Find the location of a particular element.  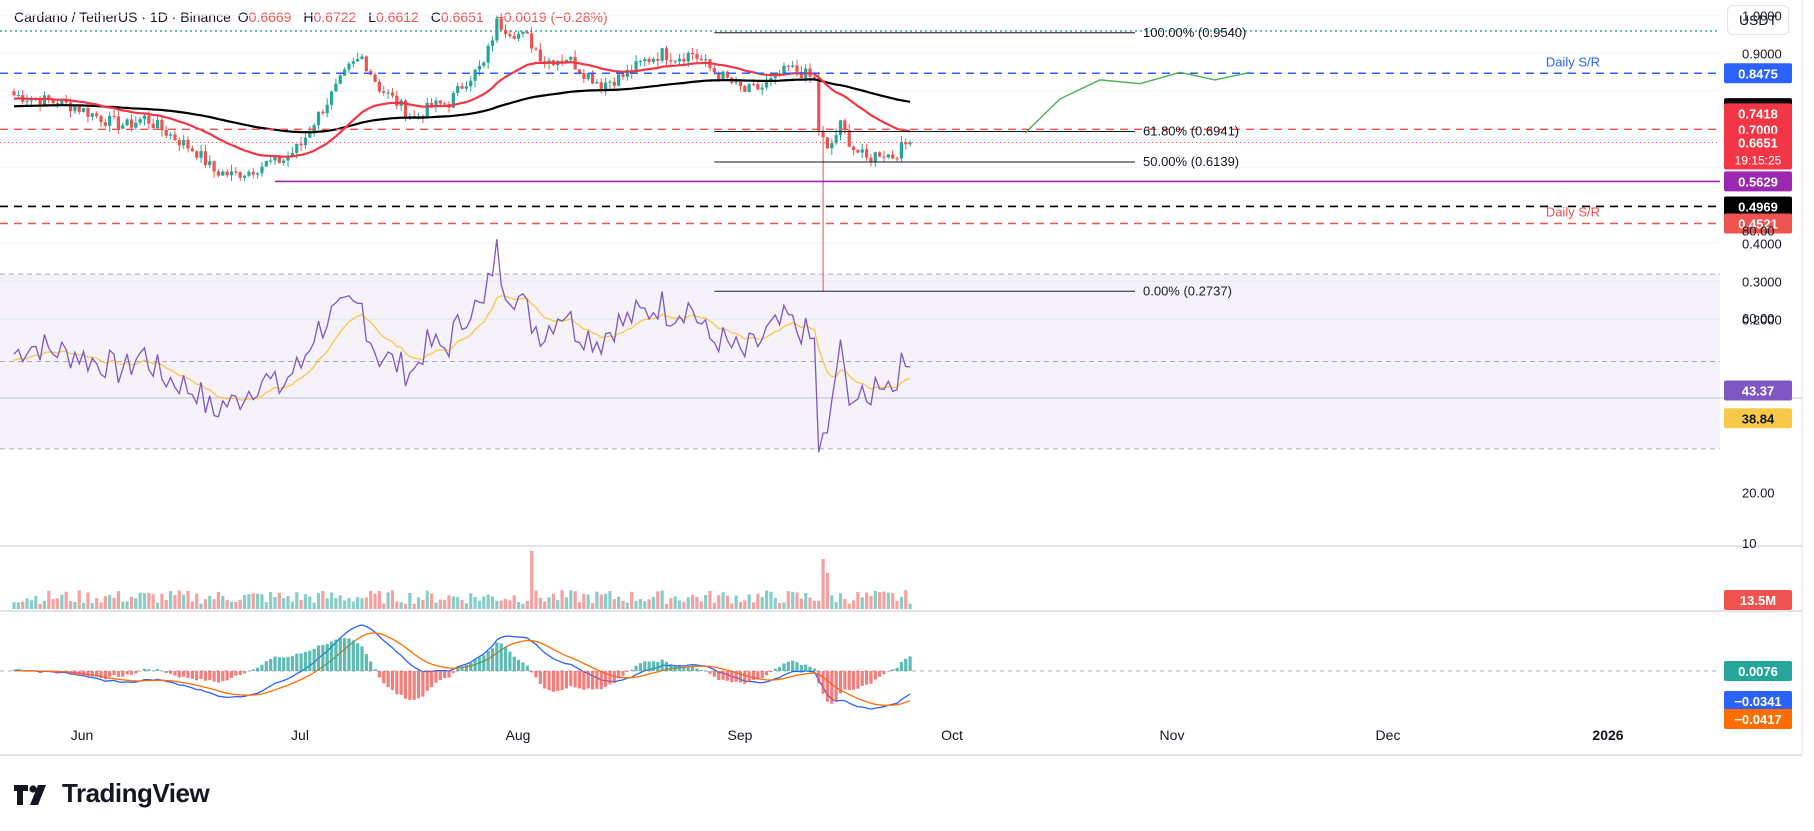

rsi-tag is located at coordinates (1758, 390).